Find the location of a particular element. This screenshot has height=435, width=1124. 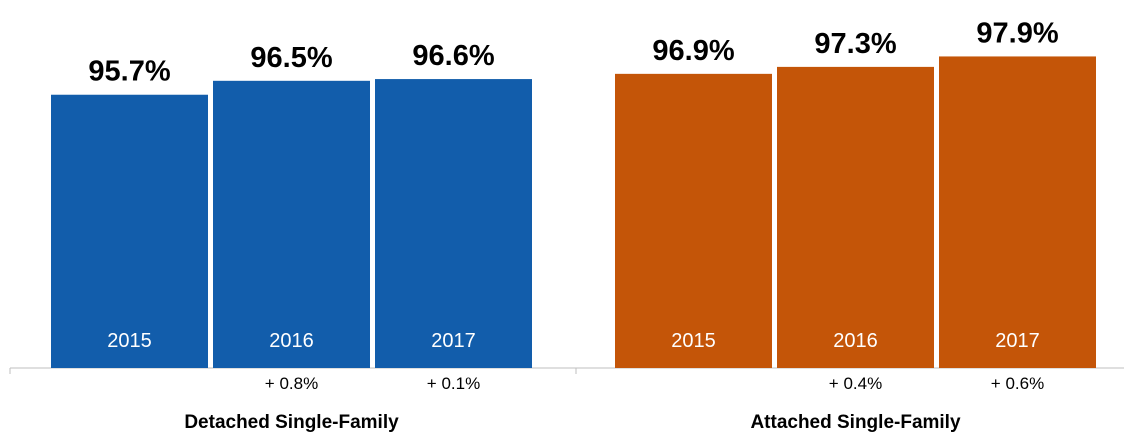

bar-attached-2015 is located at coordinates (693, 221).